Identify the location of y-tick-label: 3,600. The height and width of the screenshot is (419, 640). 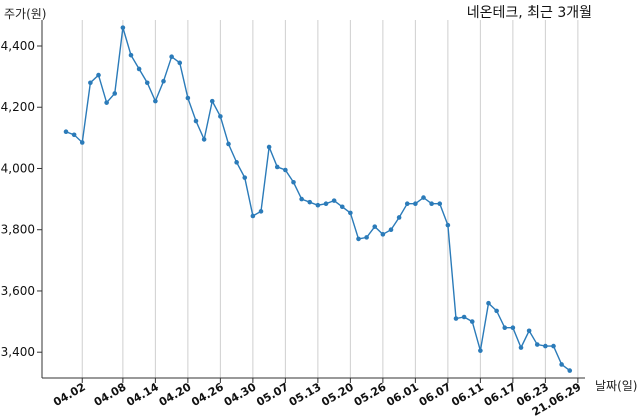
(18, 291).